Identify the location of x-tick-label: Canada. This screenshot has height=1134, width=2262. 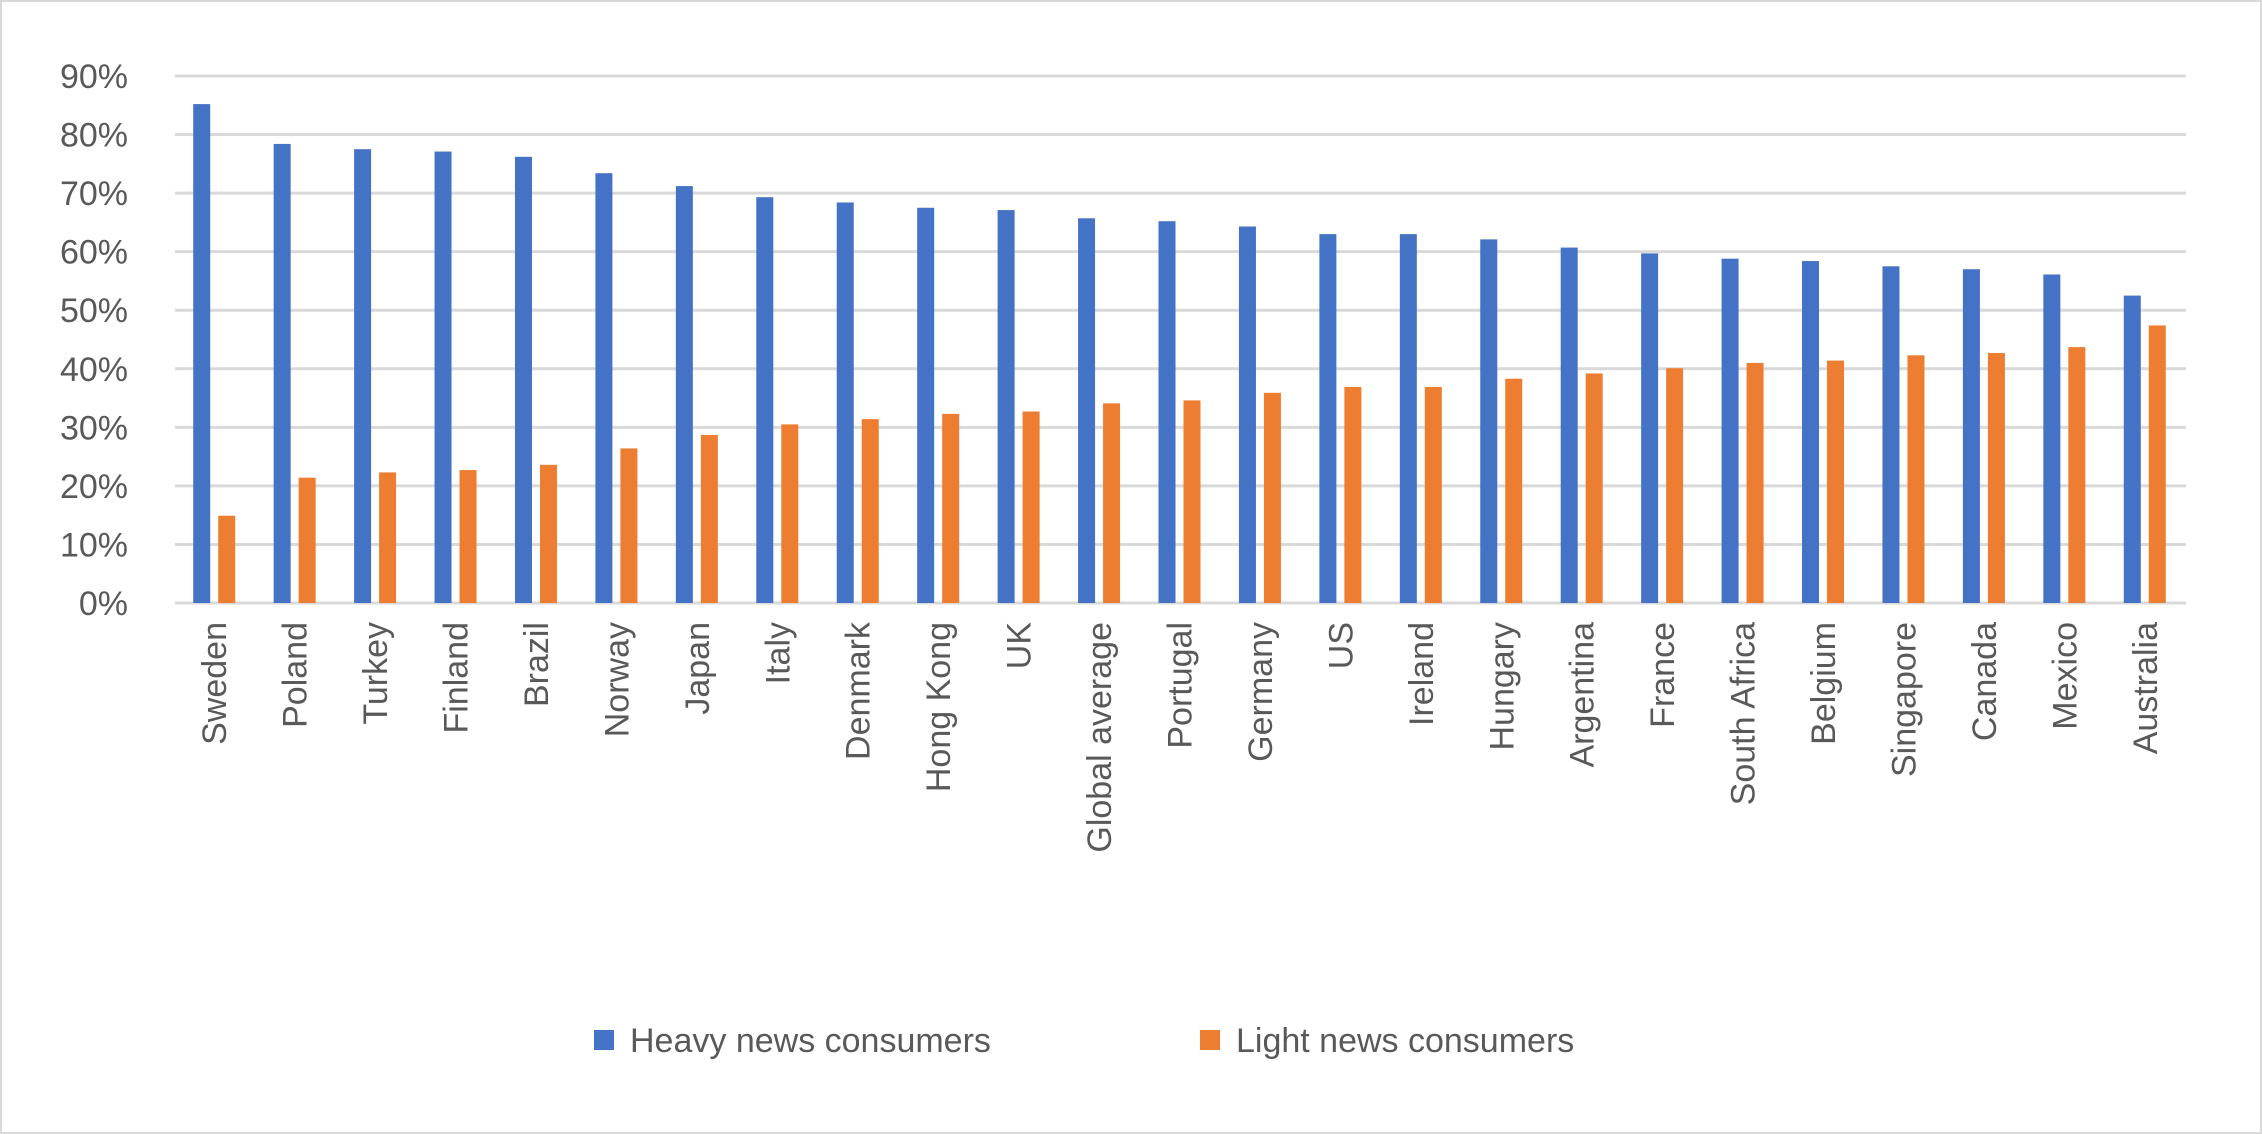
(1985, 681).